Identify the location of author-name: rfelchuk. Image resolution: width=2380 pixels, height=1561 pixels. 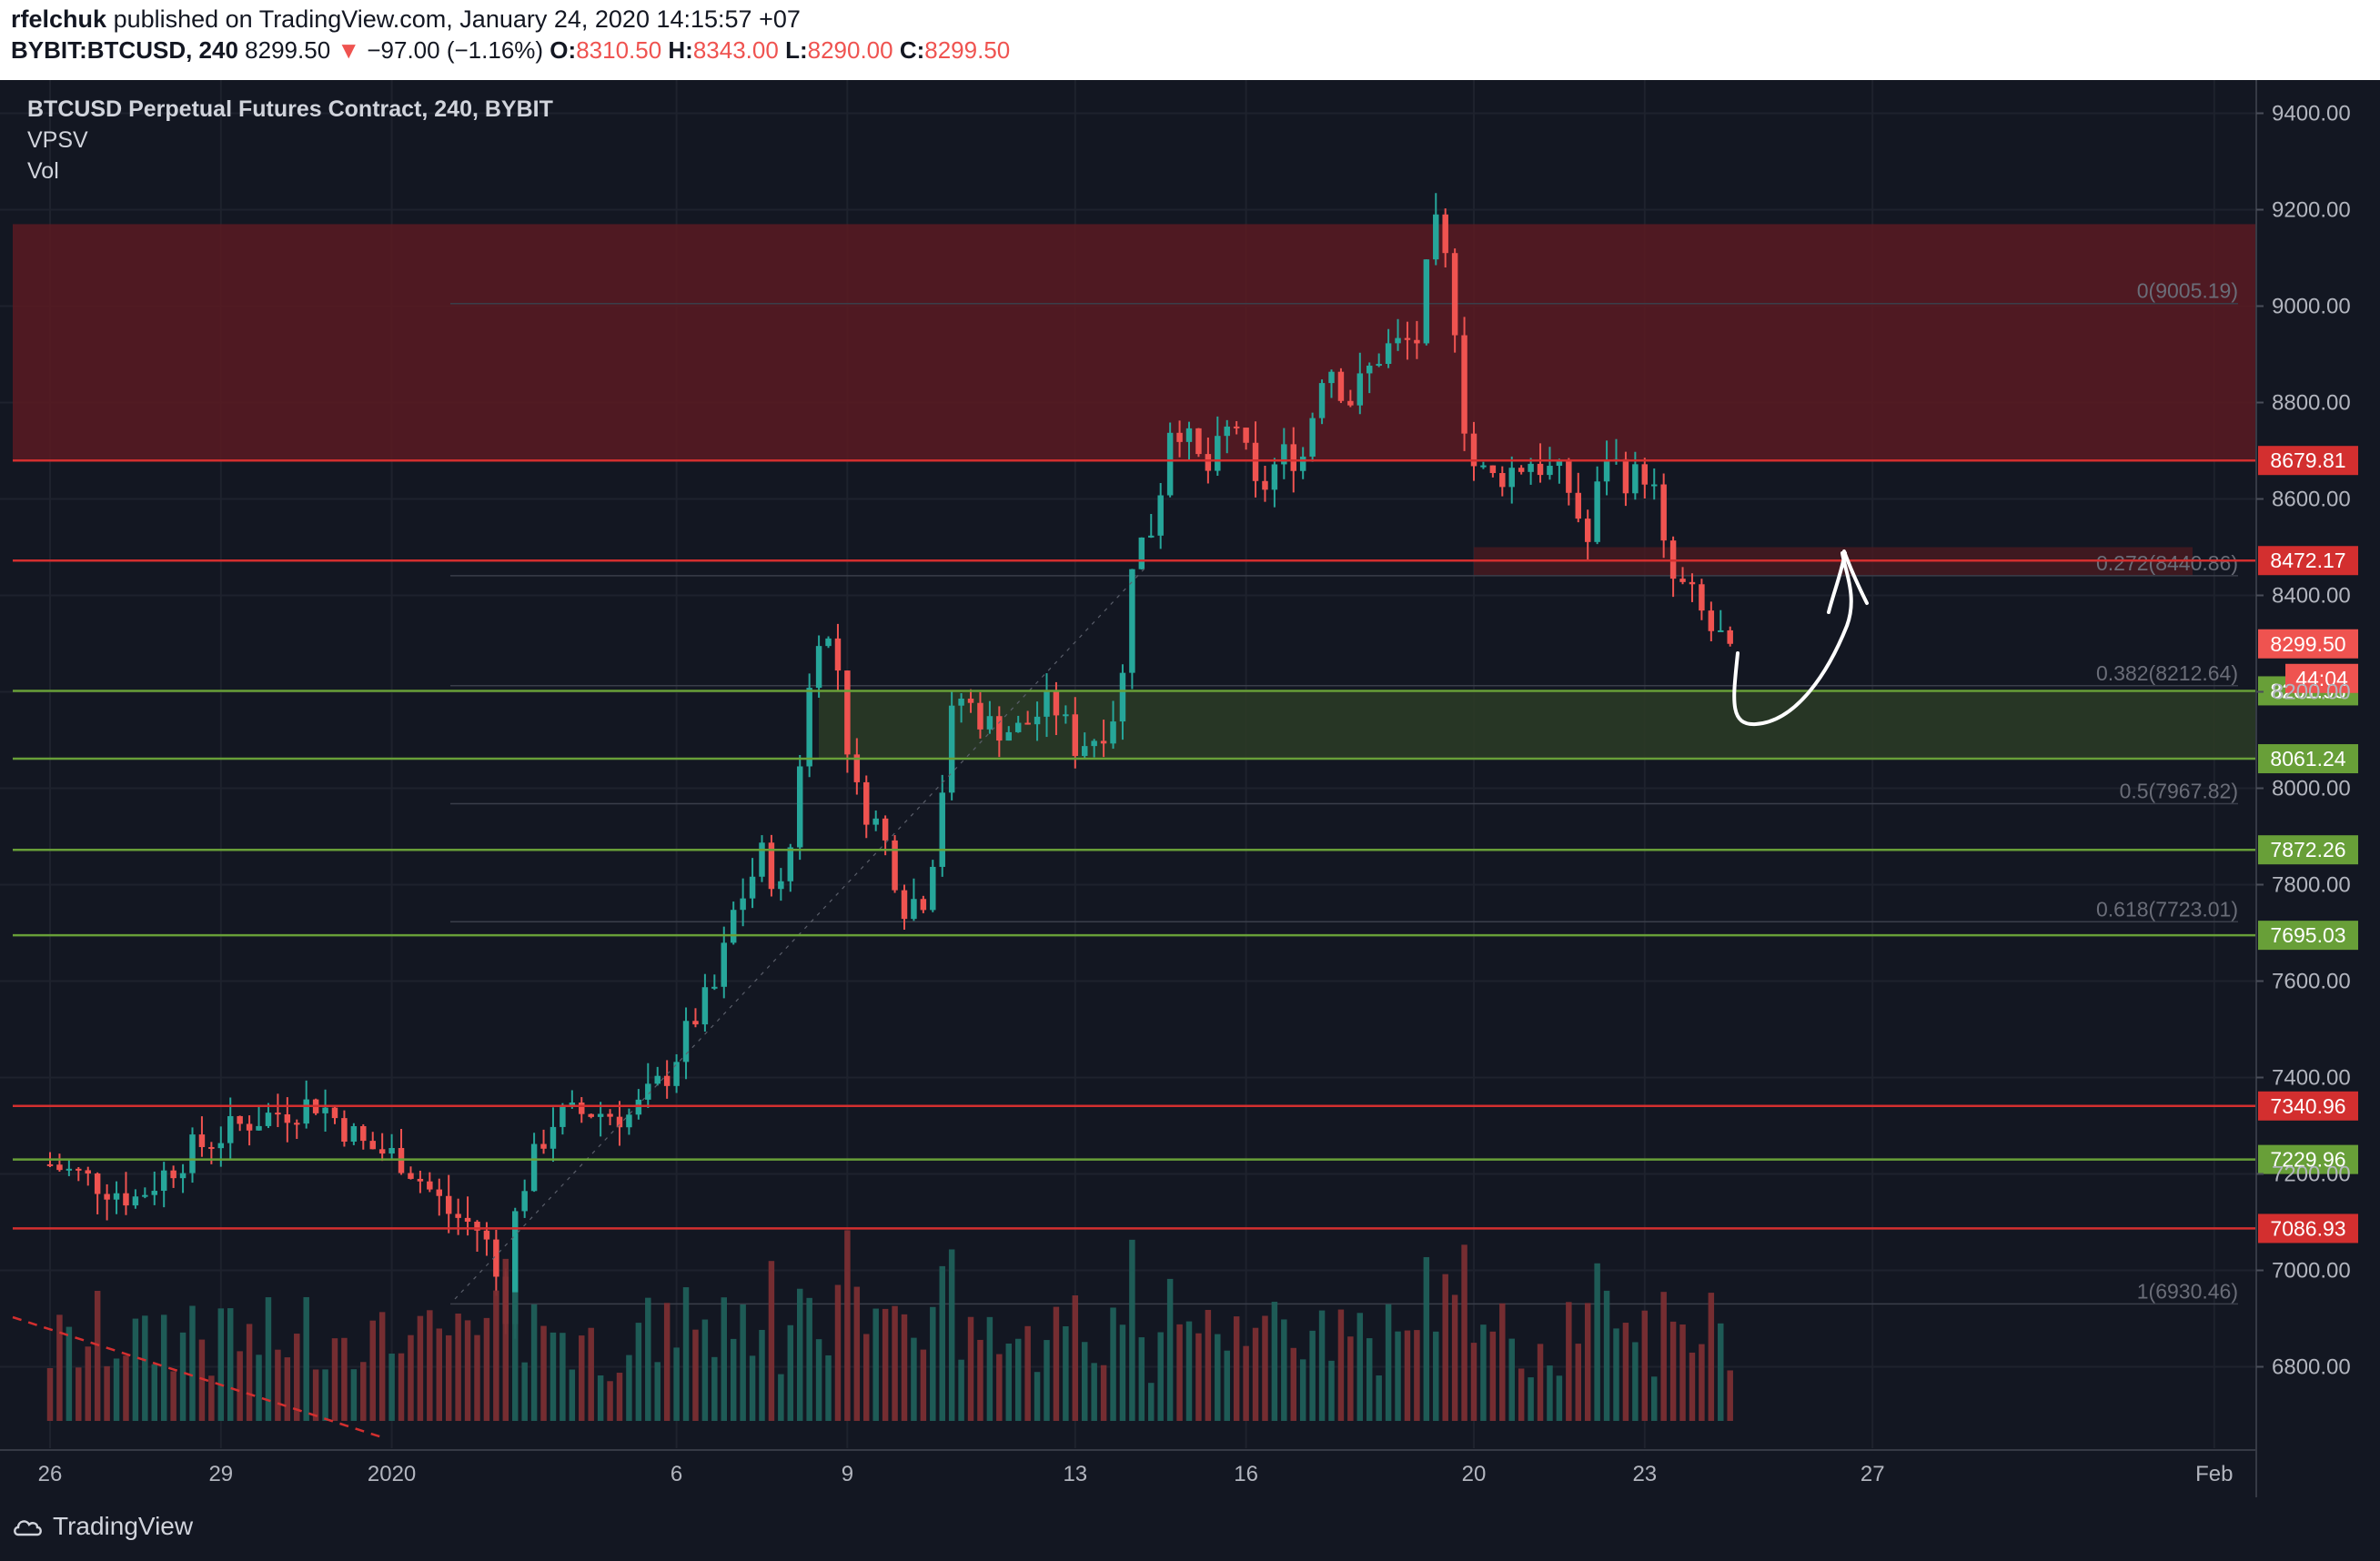
(59, 19).